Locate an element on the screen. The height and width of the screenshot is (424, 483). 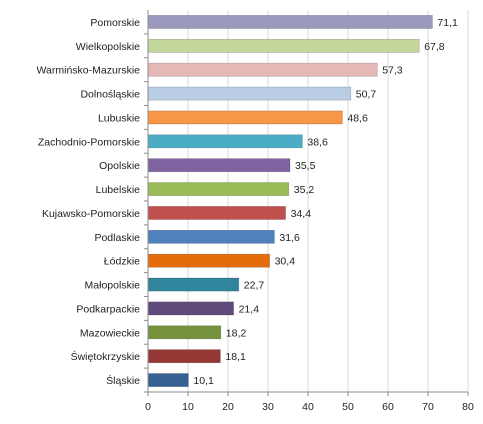
category-label: Małopolskie is located at coordinates (113, 286).